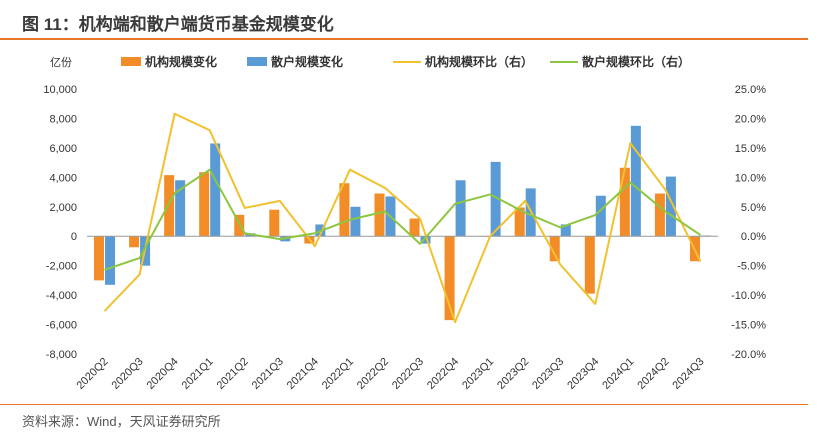  I want to click on x-axis-tick-label: 2022Q4, so click(443, 374).